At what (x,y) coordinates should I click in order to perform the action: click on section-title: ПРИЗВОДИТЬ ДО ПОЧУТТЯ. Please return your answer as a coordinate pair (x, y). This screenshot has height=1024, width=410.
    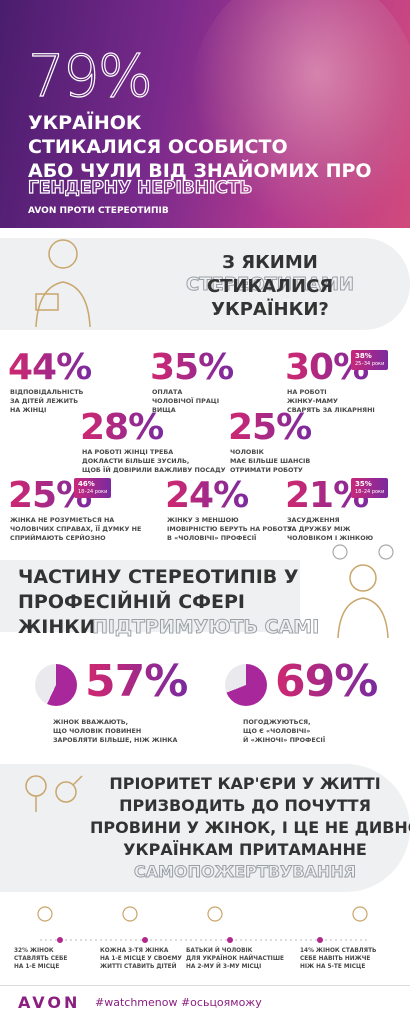
    Looking at the image, I should click on (245, 805).